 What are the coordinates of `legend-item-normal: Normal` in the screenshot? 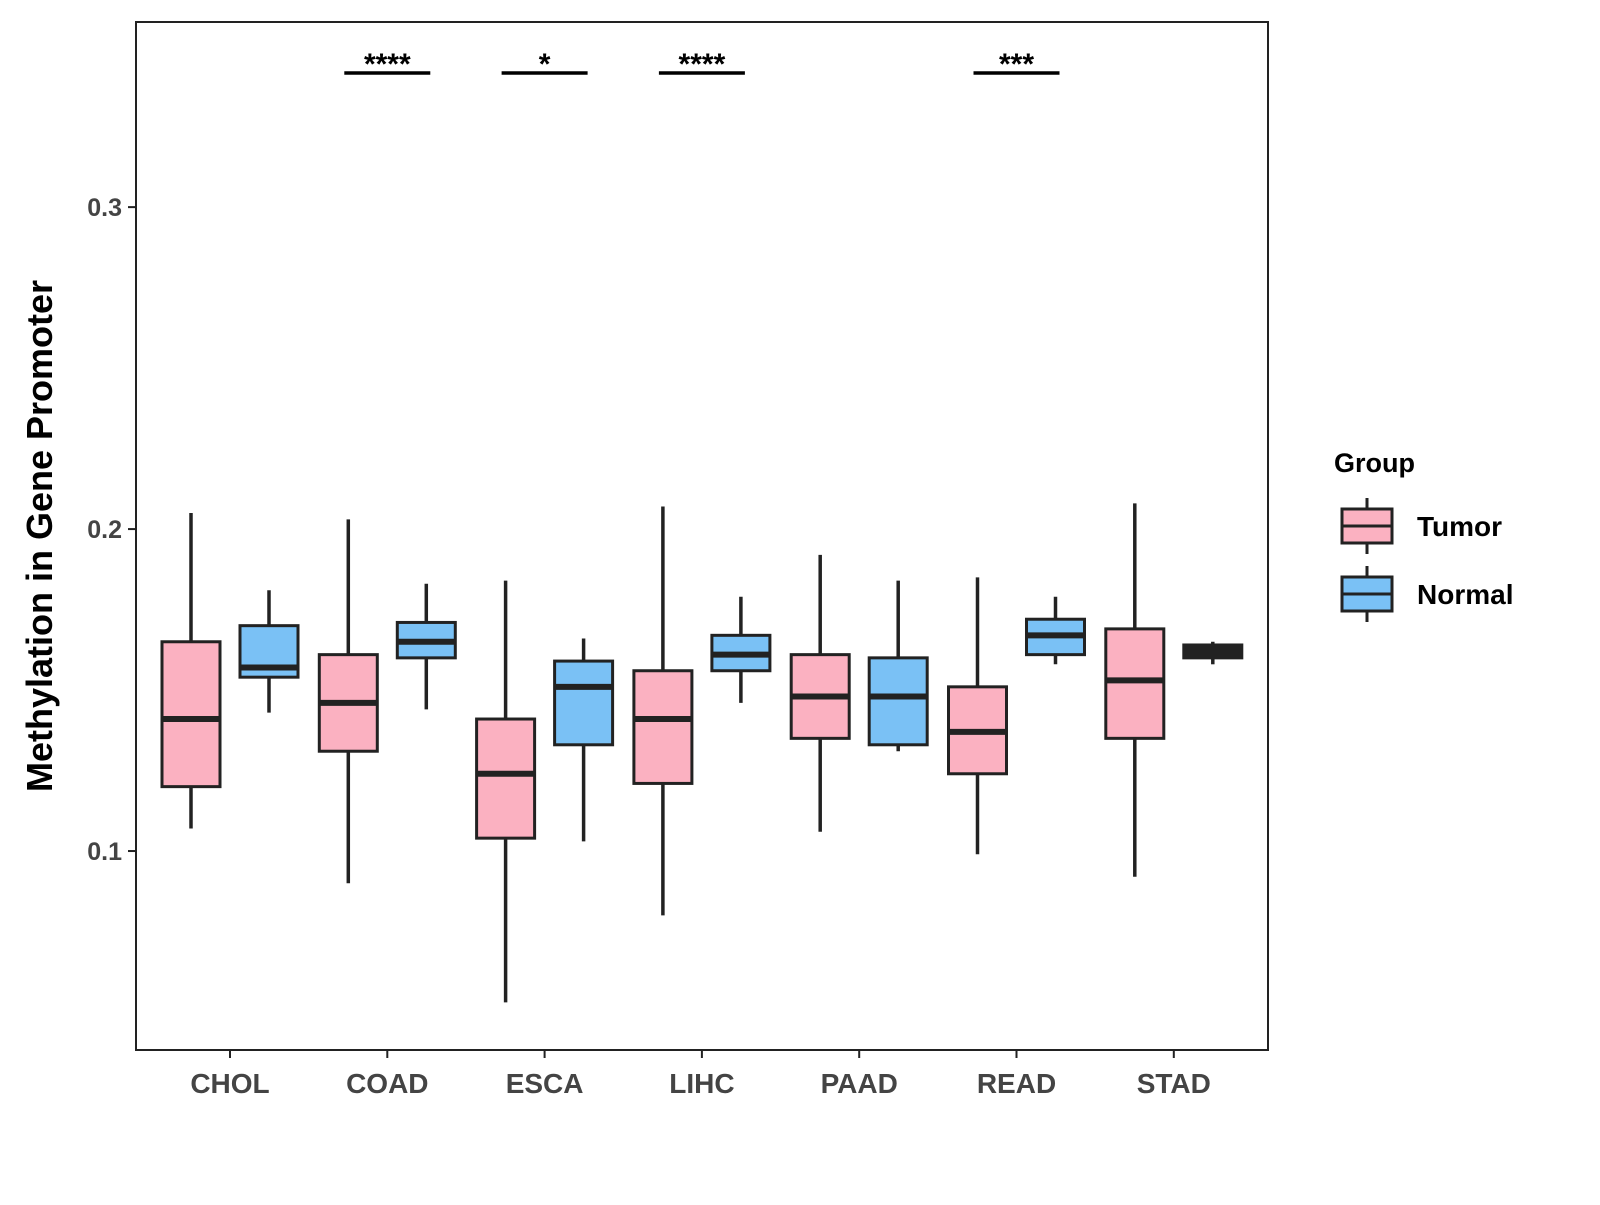 It's located at (1426, 594).